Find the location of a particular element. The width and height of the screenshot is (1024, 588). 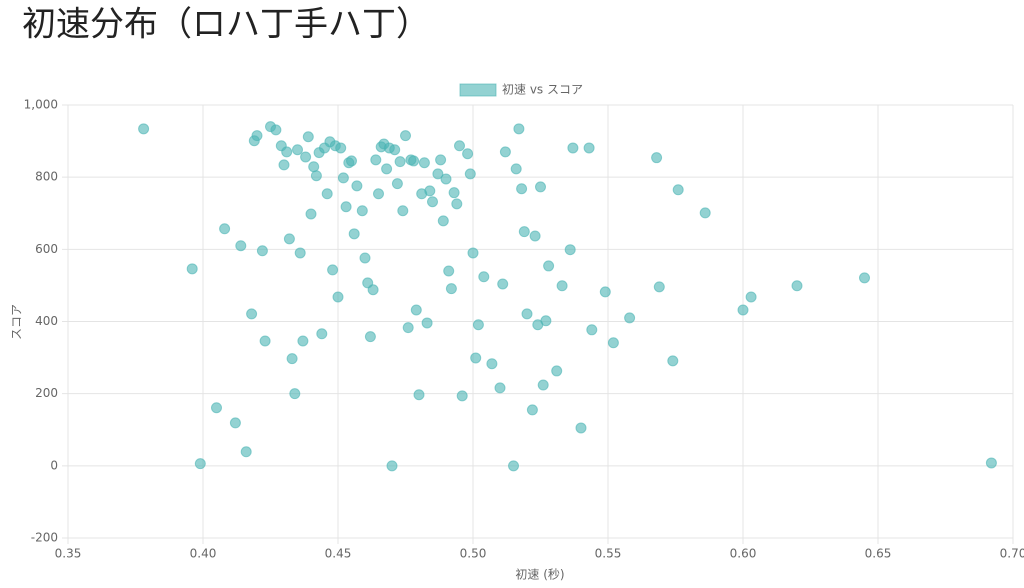

x-tick-label: 0.60 is located at coordinates (743, 554).